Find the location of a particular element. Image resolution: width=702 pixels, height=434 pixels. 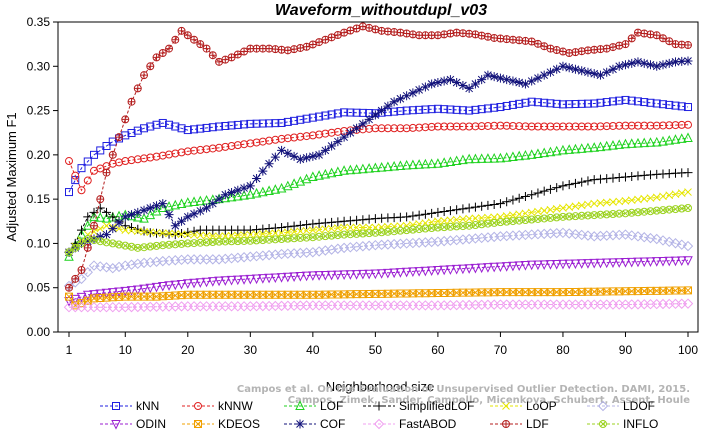

y-tick-label: 0.30 is located at coordinates (39, 66).